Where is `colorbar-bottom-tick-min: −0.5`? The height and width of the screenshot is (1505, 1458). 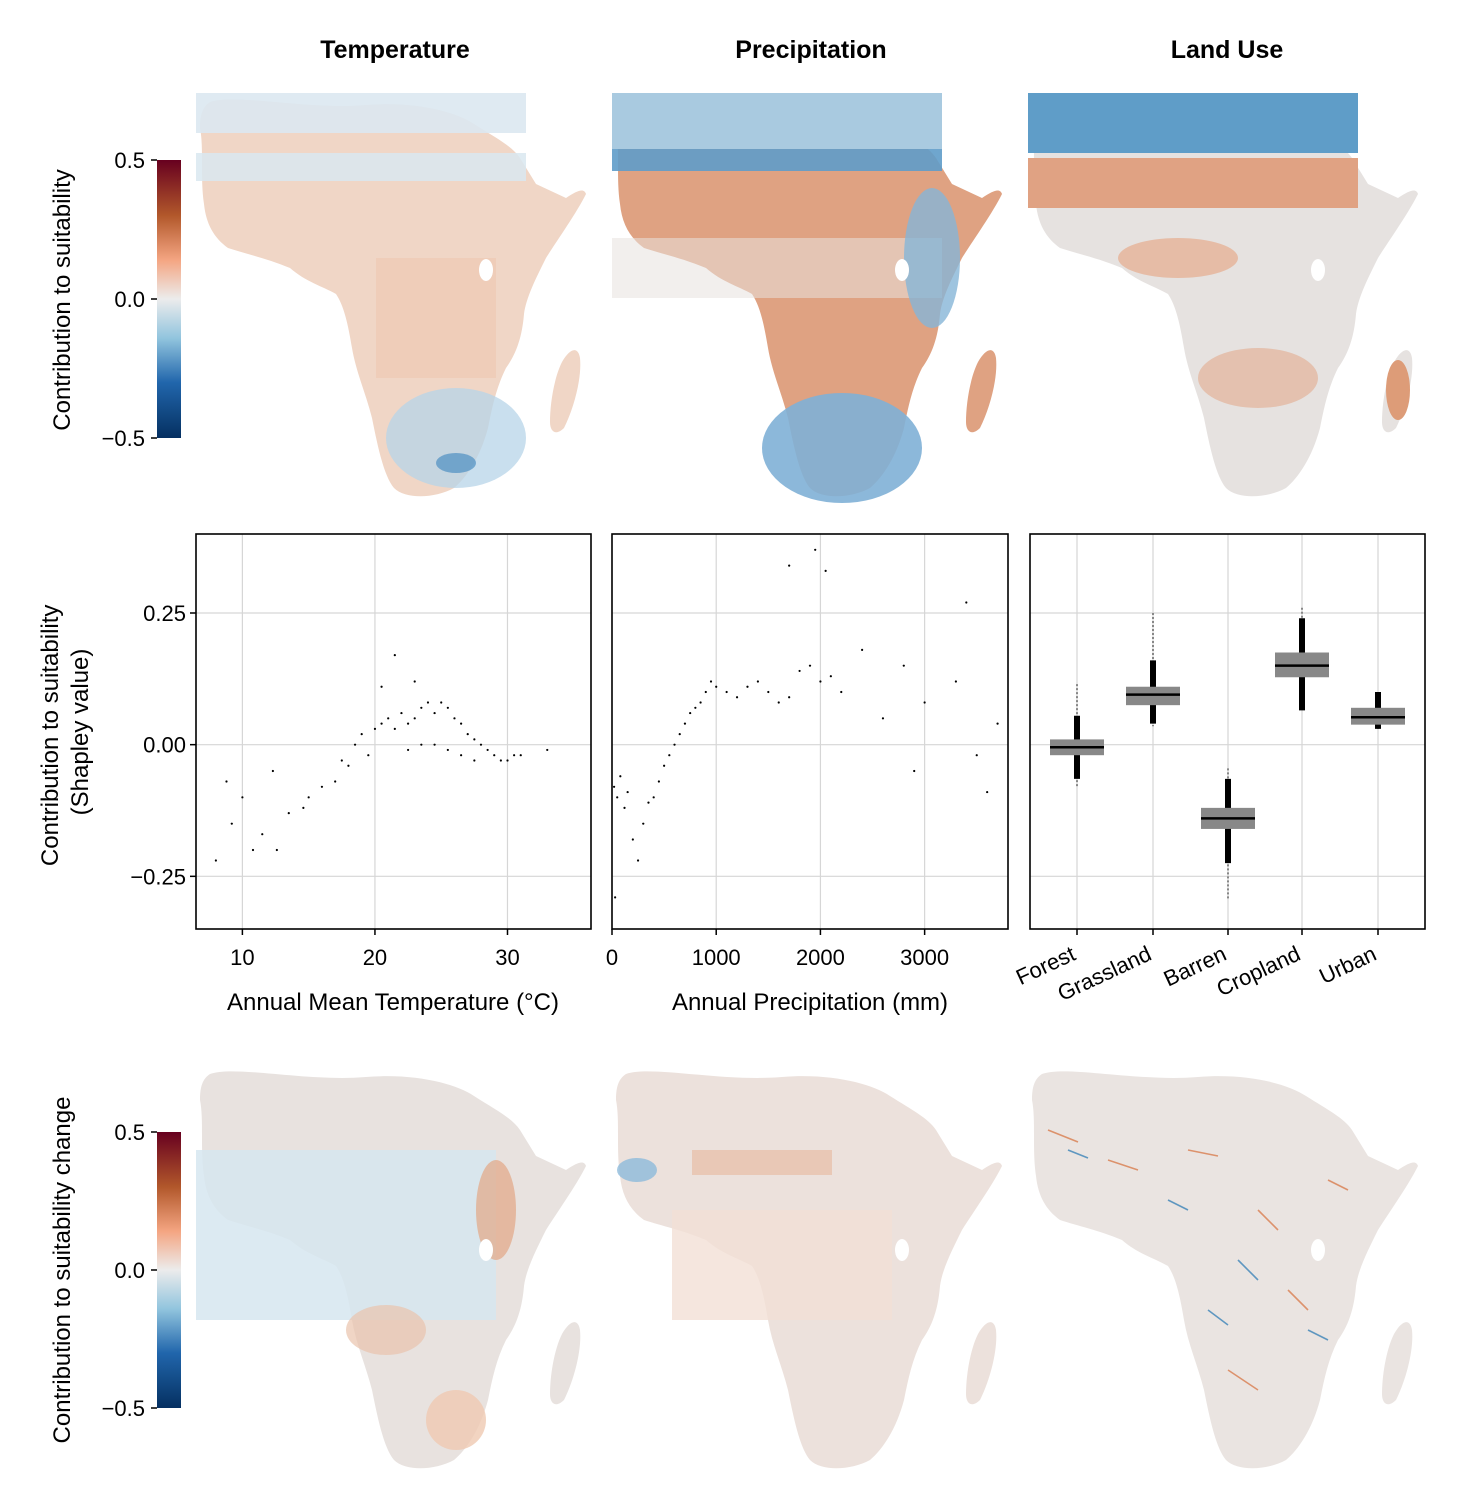
colorbar-bottom-tick-min: −0.5 is located at coordinates (123, 1408).